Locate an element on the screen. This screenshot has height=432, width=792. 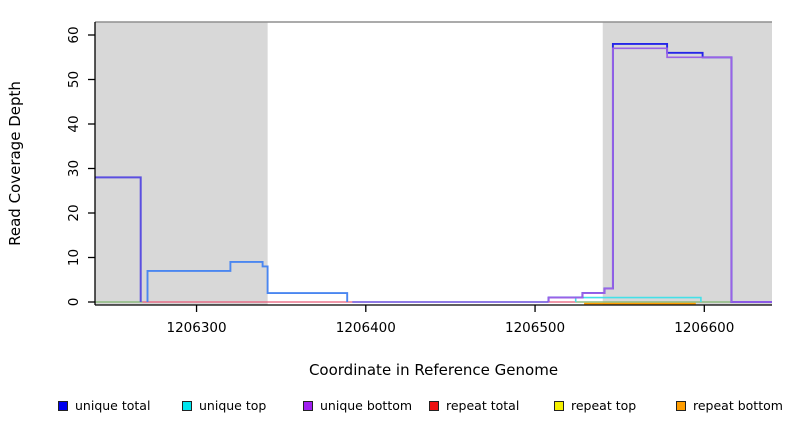
unique-total-left is located at coordinates (247, 281).